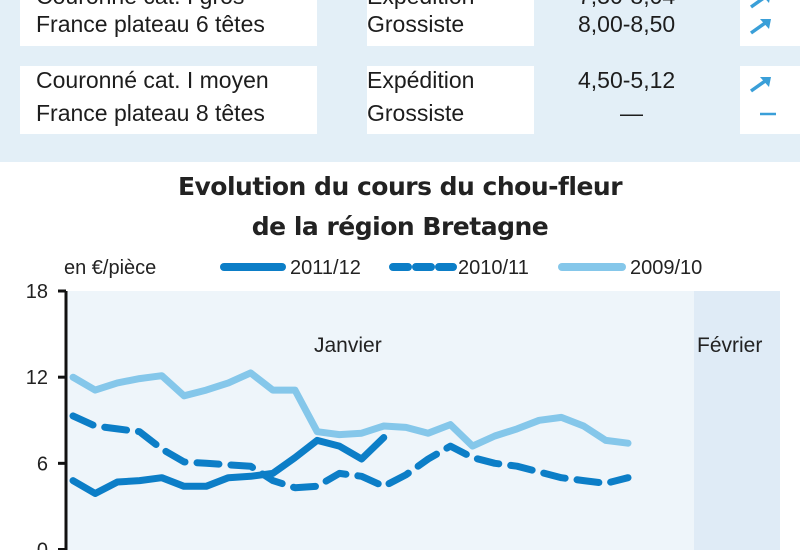  Describe the element at coordinates (110, 268) in the screenshot. I see `y-axis-unit: en €/pièce` at that location.